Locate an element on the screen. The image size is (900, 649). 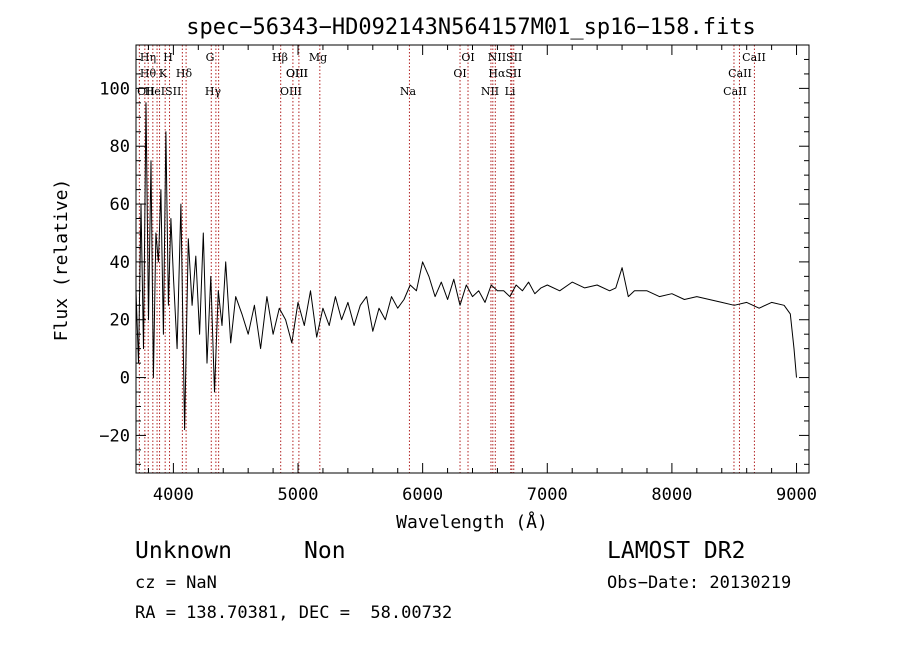
y-tick-label-3: 40 is located at coordinates (120, 263).